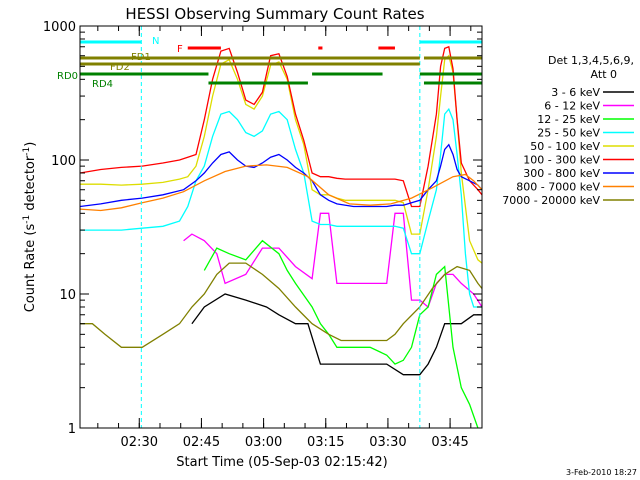  Describe the element at coordinates (572, 106) in the screenshot. I see `legend-label-6-12-kev: 6 - 12 keV` at that location.